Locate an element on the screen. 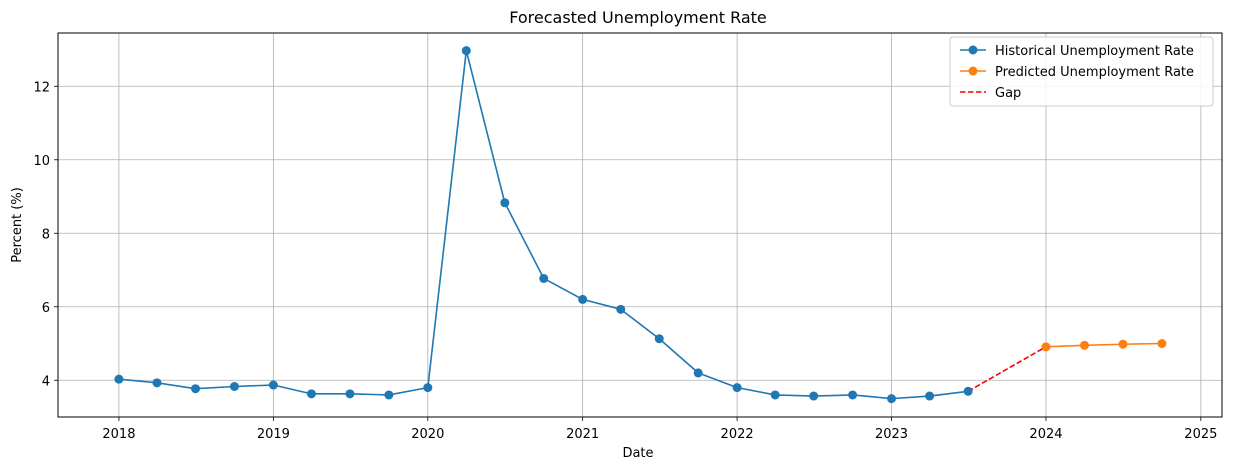  y-axis: 4 6 8 10 12 is located at coordinates (45, 234).